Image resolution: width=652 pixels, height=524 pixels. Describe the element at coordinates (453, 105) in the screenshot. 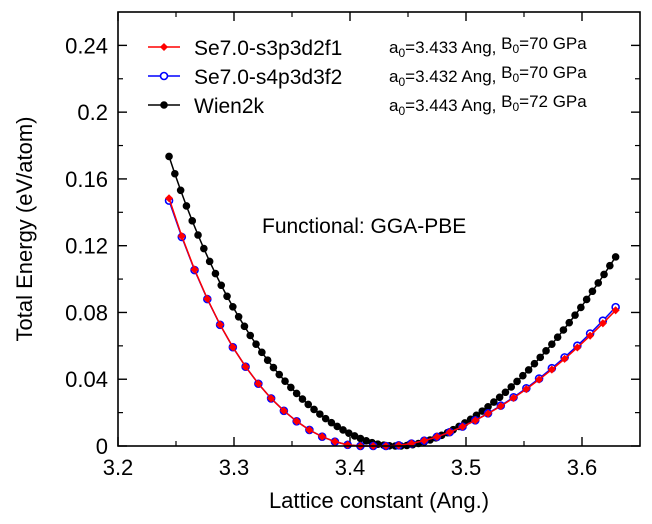

I see `fit-param-a-val: =3.443 Ang,` at that location.